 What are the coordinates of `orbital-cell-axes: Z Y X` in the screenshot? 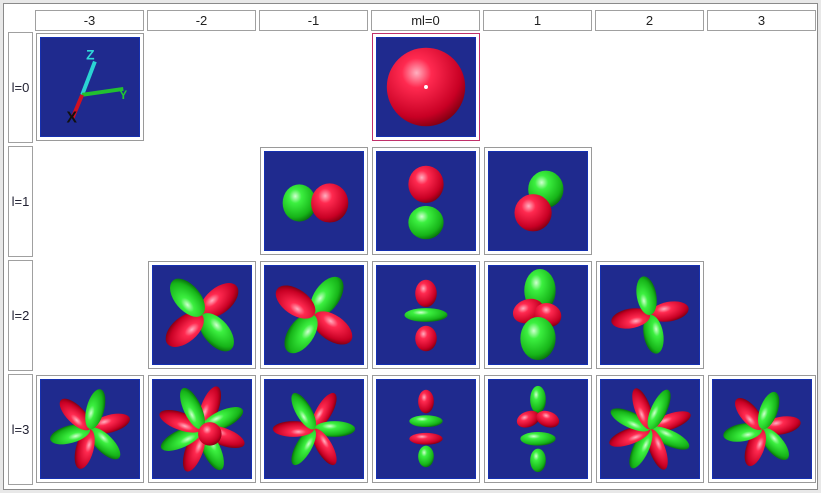 It's located at (90, 87).